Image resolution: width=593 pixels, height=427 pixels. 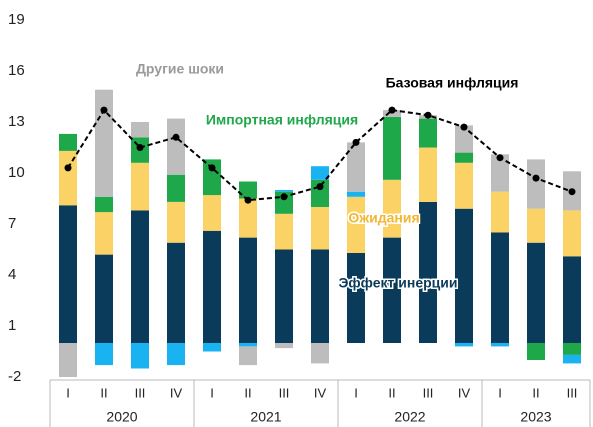 What do you see at coordinates (282, 120) in the screenshot?
I see `series-label: Импортная инфляция` at bounding box center [282, 120].